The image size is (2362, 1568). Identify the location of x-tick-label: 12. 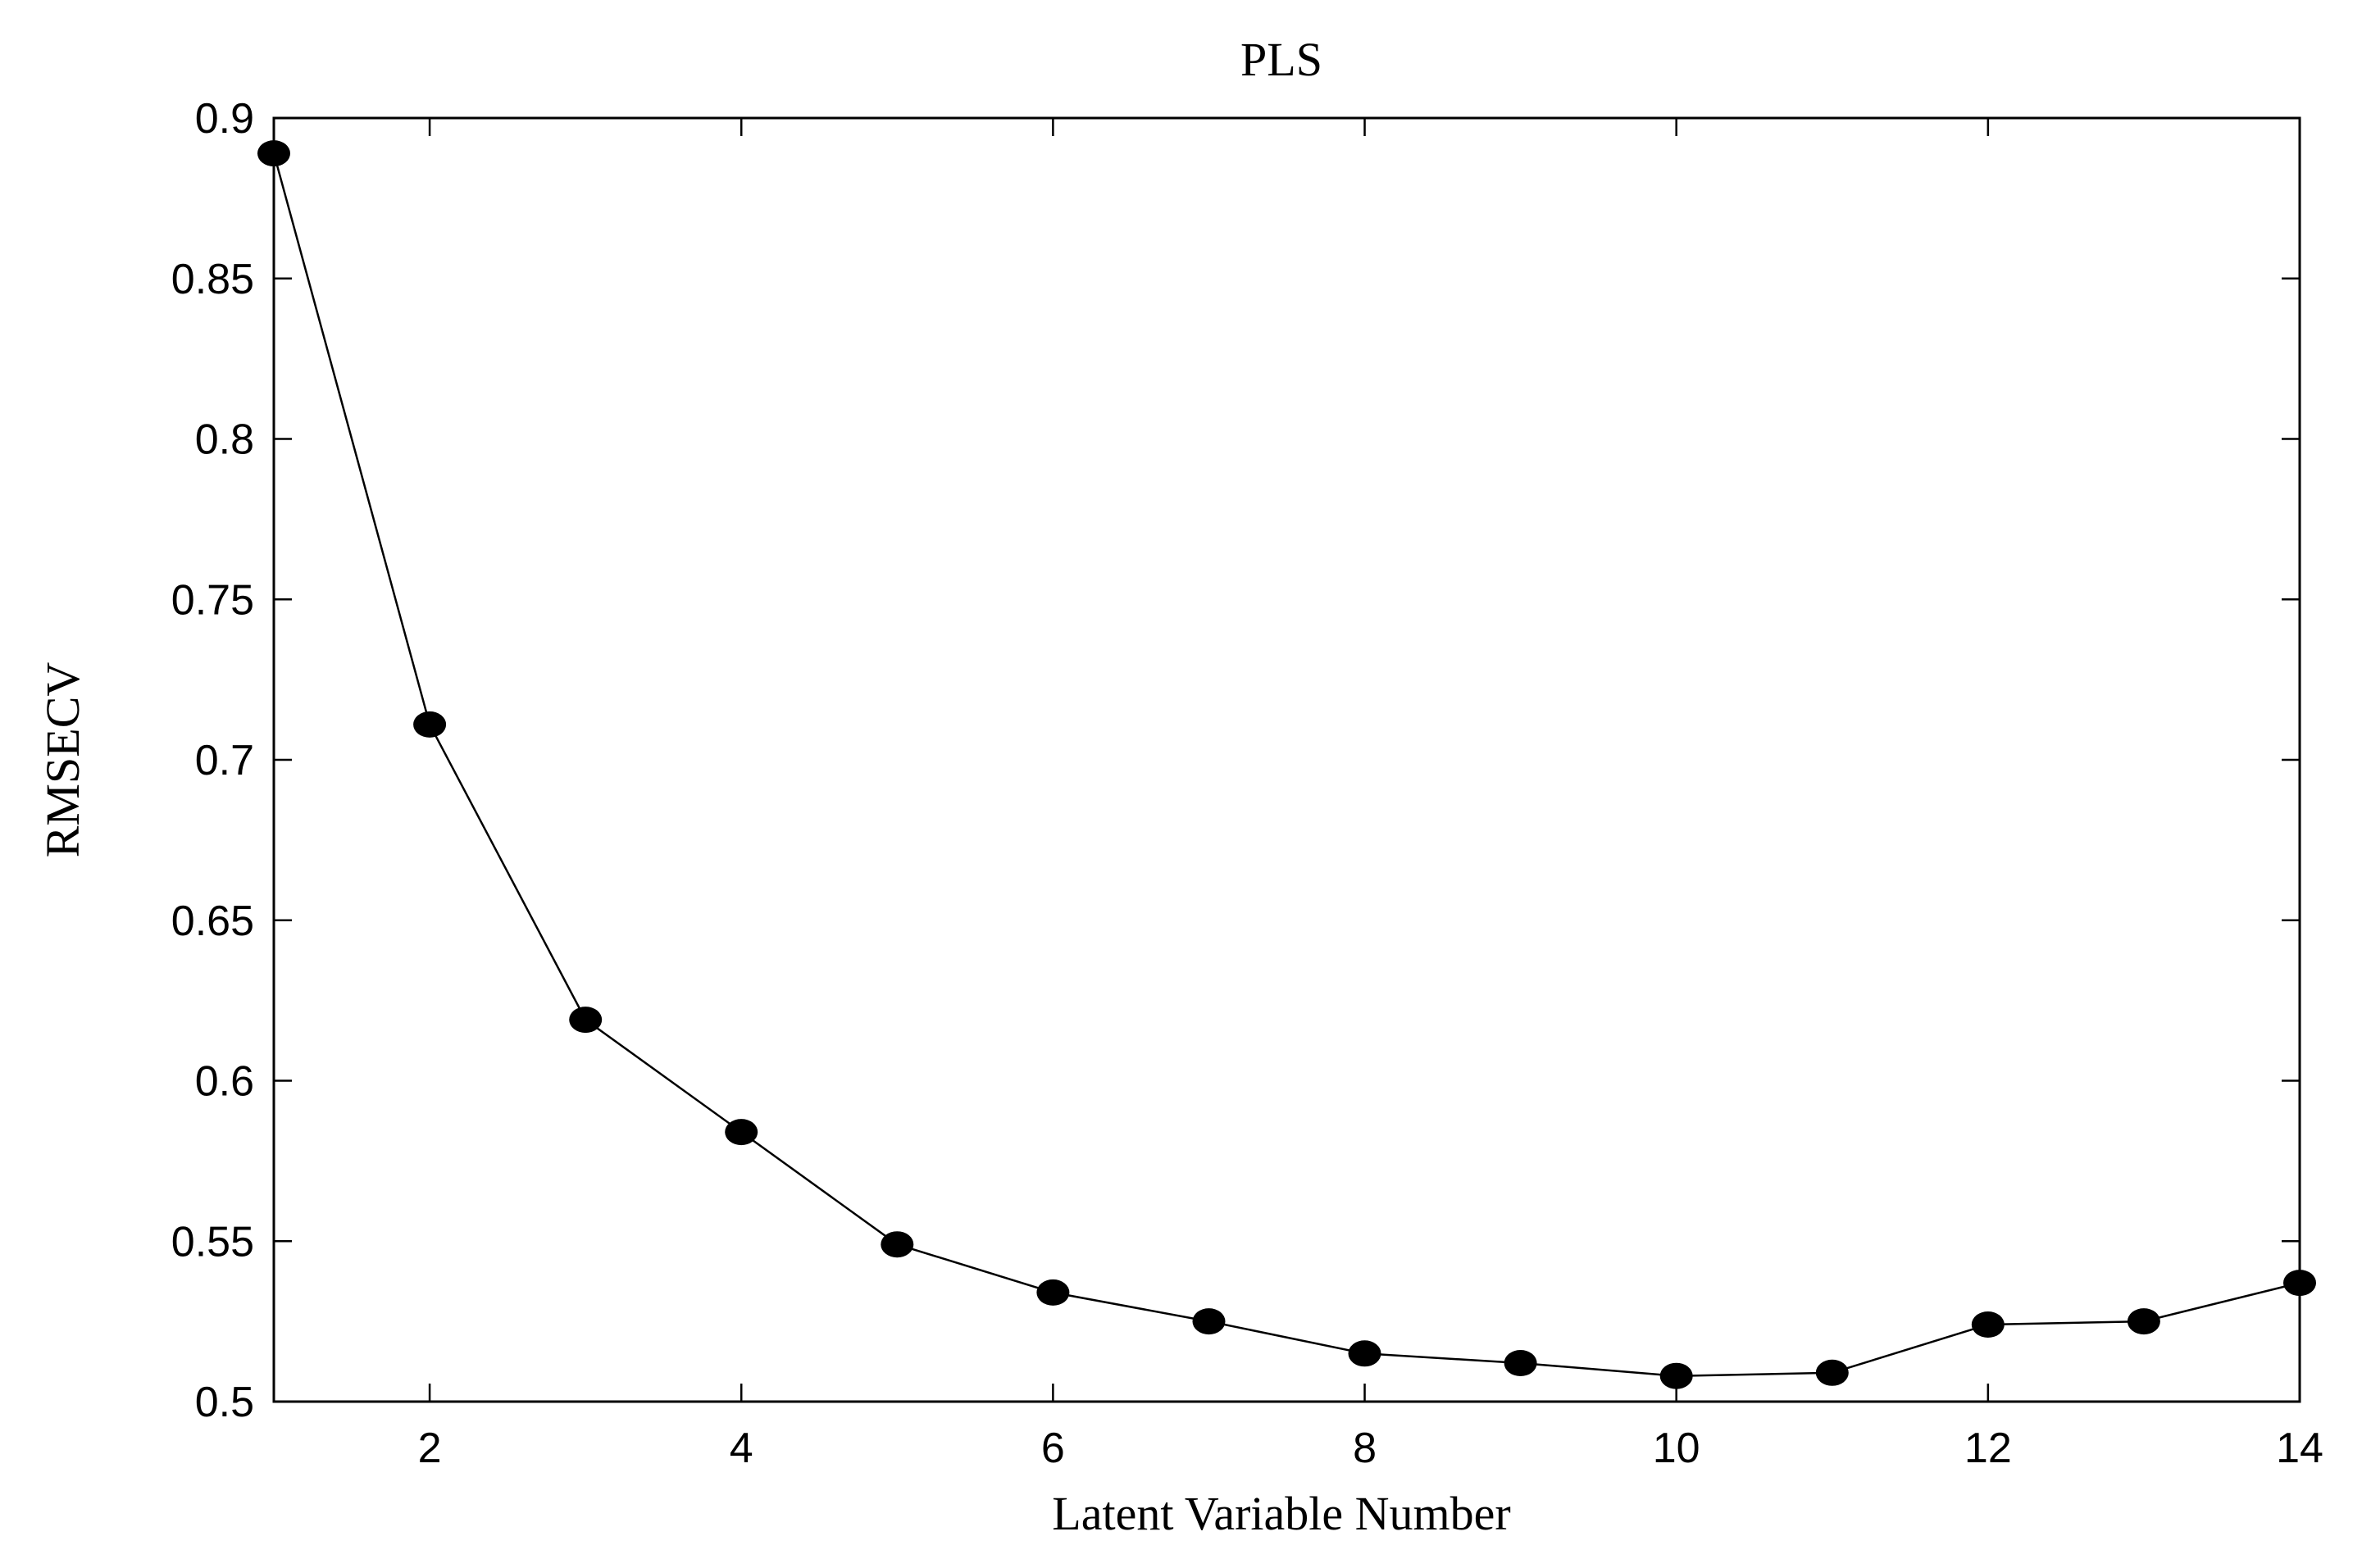
(1988, 1448).